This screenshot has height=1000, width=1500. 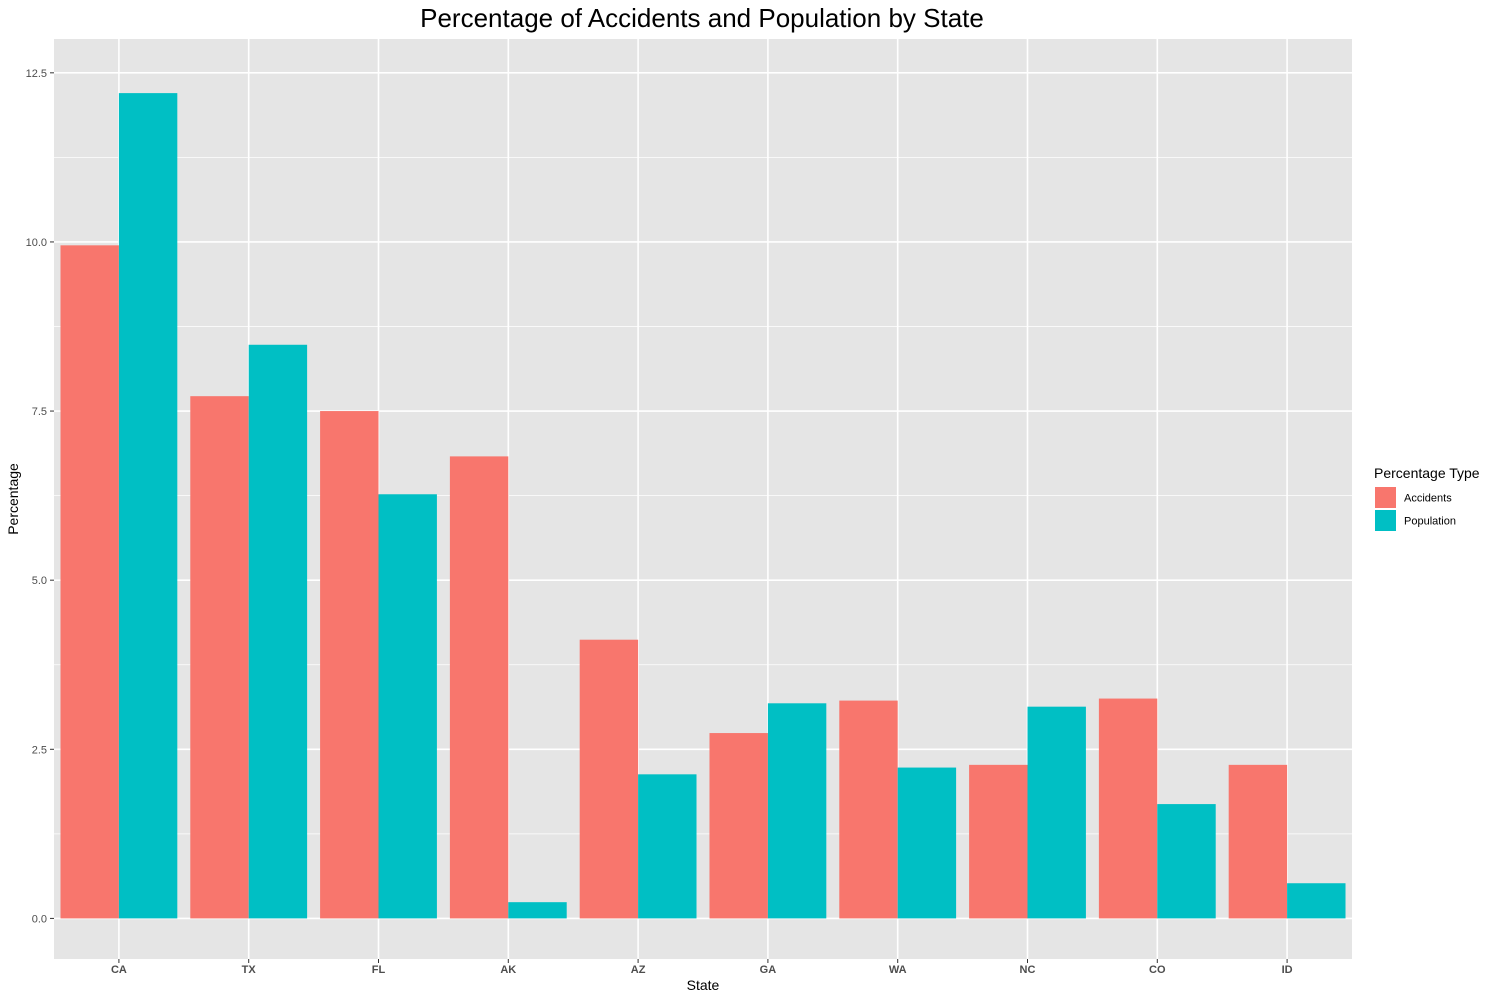 What do you see at coordinates (868, 809) in the screenshot?
I see `bar-accidents-wa` at bounding box center [868, 809].